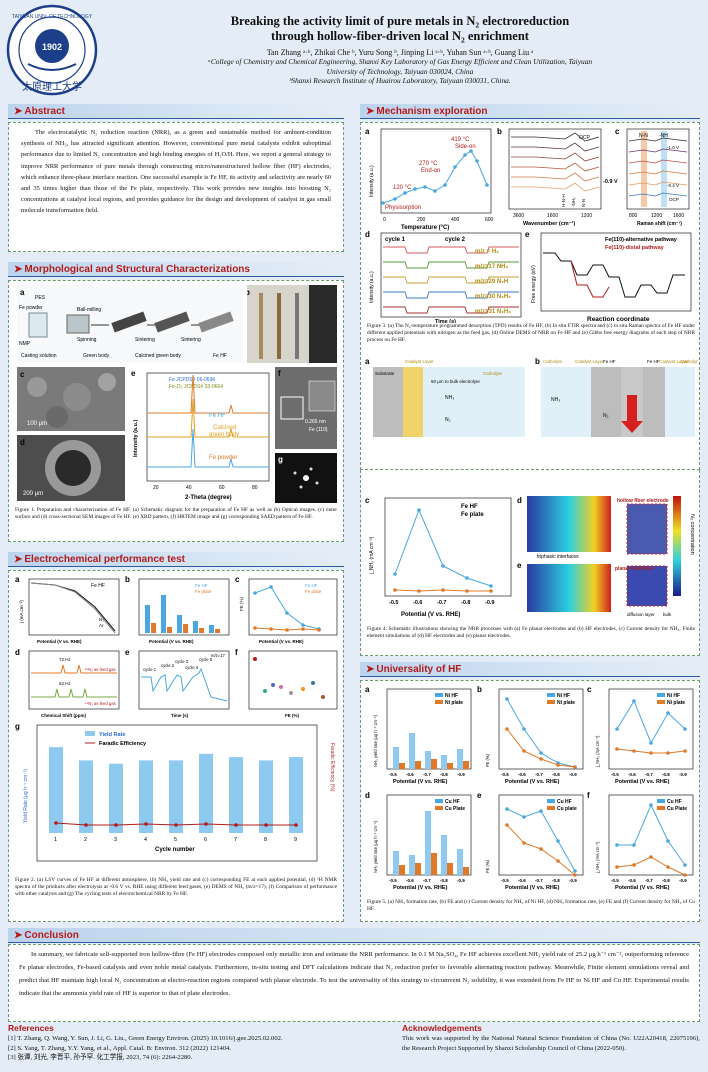 The width and height of the screenshot is (708, 1072). I want to click on fig5-tick: -0.7, so click(539, 880).